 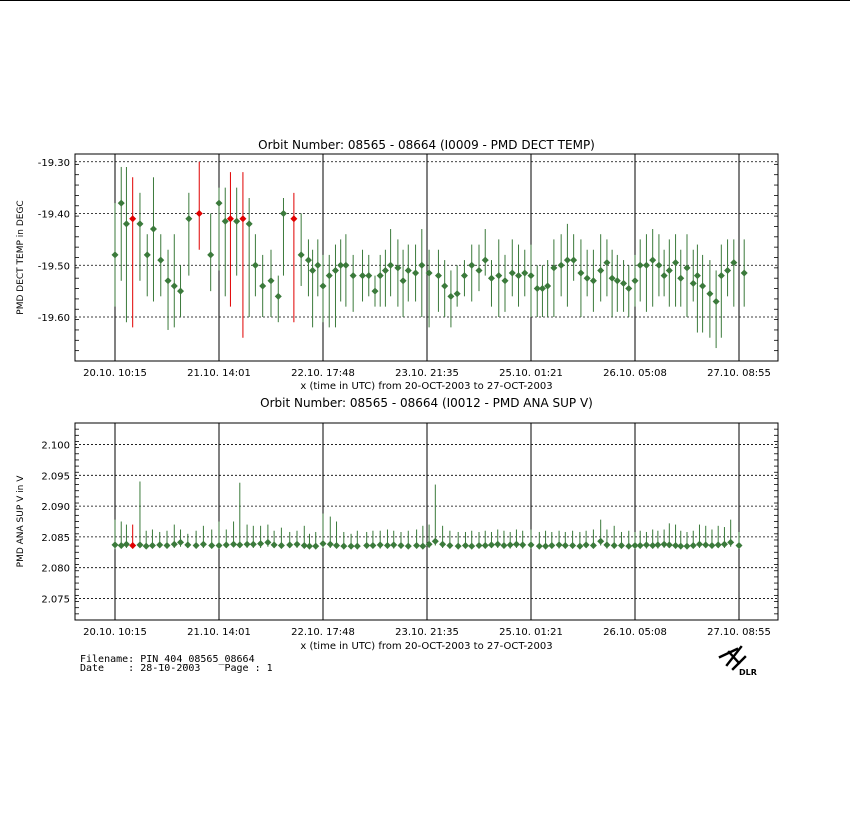 What do you see at coordinates (55, 538) in the screenshot?
I see `y-tick-label: 2.085` at bounding box center [55, 538].